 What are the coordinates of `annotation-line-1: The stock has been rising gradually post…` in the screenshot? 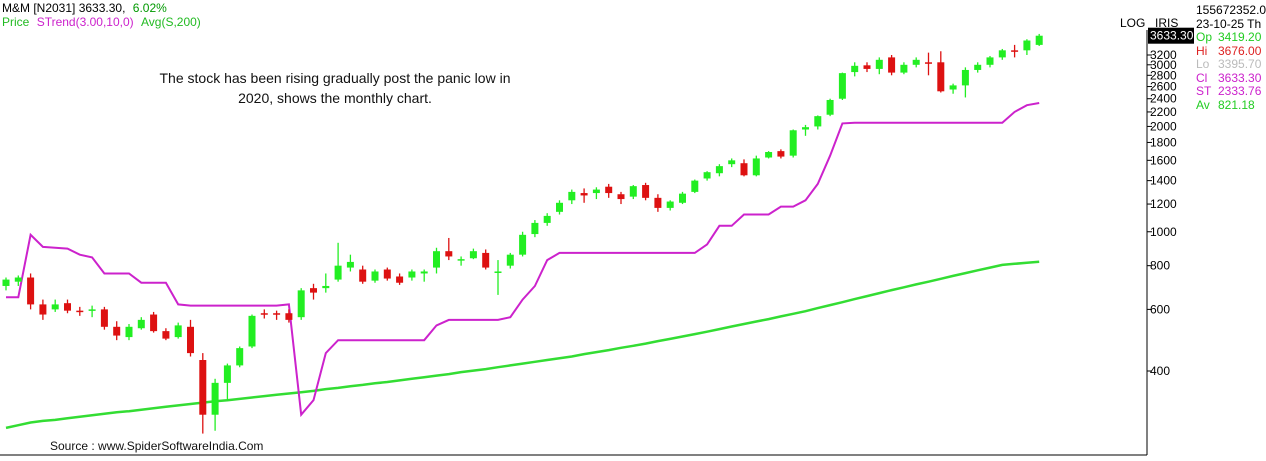 It's located at (335, 78).